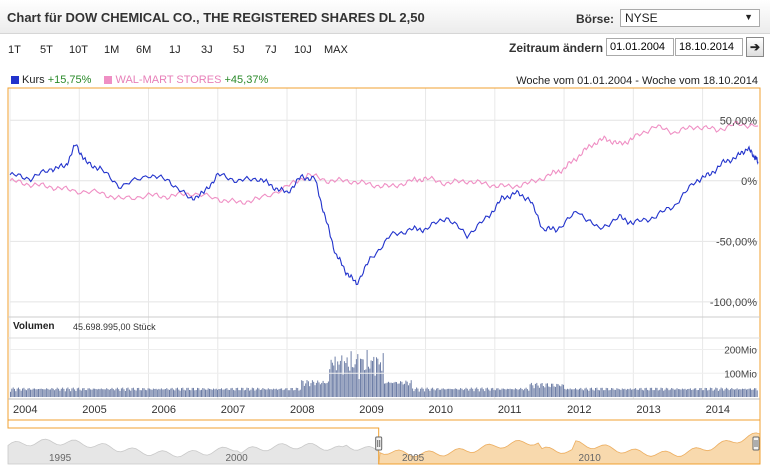 The height and width of the screenshot is (472, 770). Describe the element at coordinates (14, 50) in the screenshot. I see `period-1t: 1T` at that location.